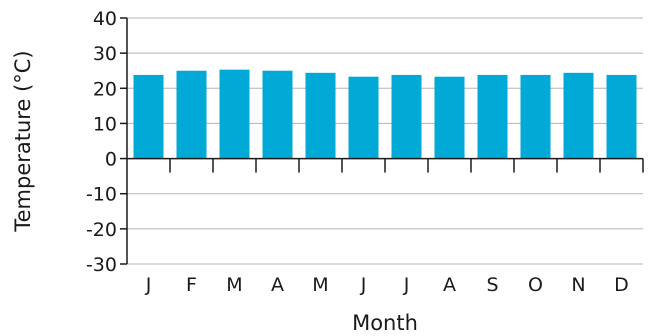 This screenshot has width=651, height=336. Describe the element at coordinates (105, 19) in the screenshot. I see `y-tick-label: 40` at that location.